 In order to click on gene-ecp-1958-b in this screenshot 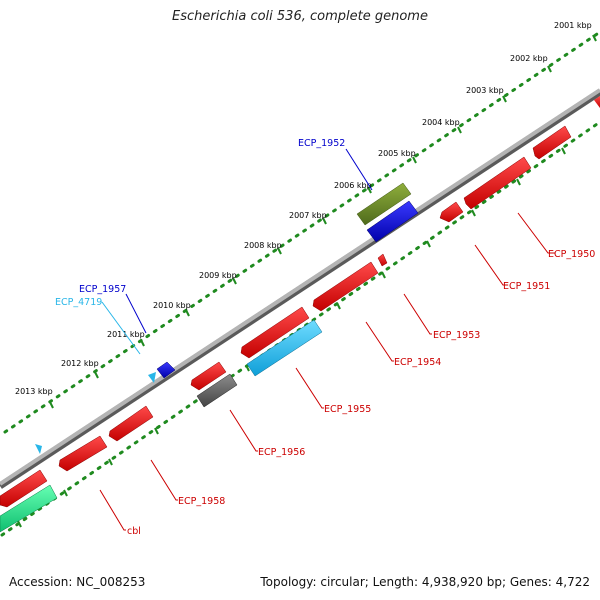, I will do `click(83, 453)`.